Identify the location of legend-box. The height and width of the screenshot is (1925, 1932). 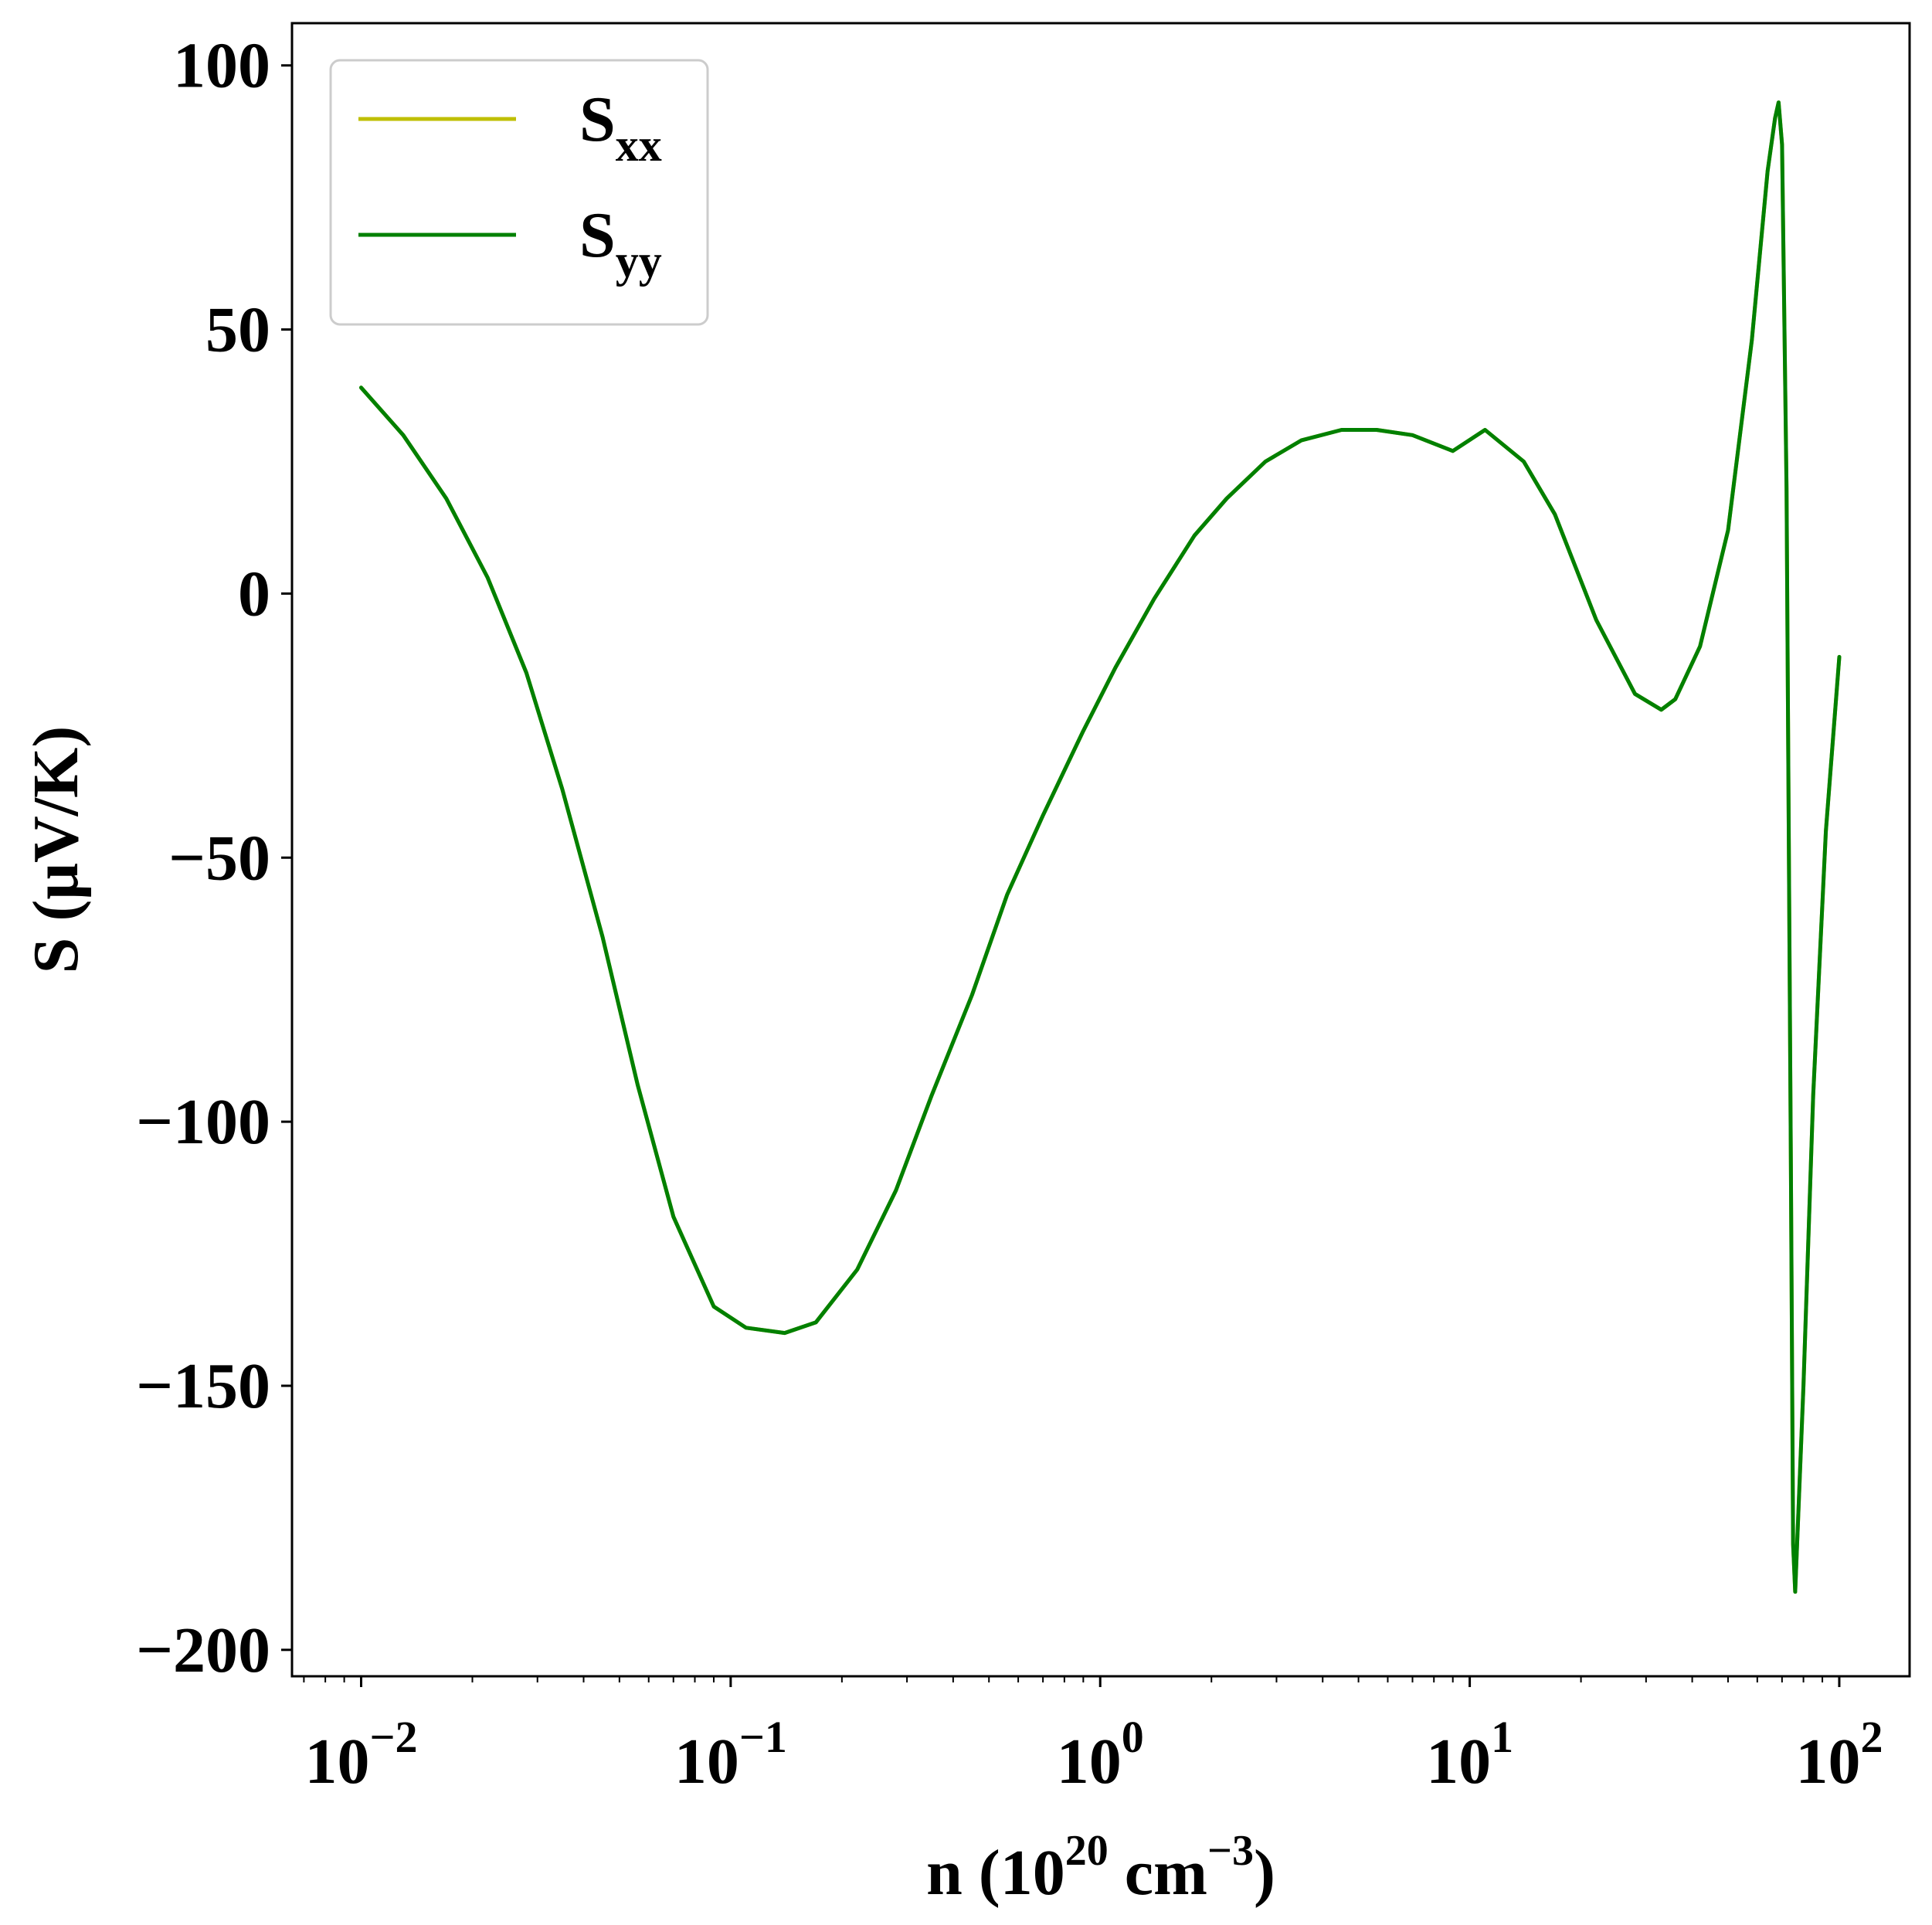
(519, 192).